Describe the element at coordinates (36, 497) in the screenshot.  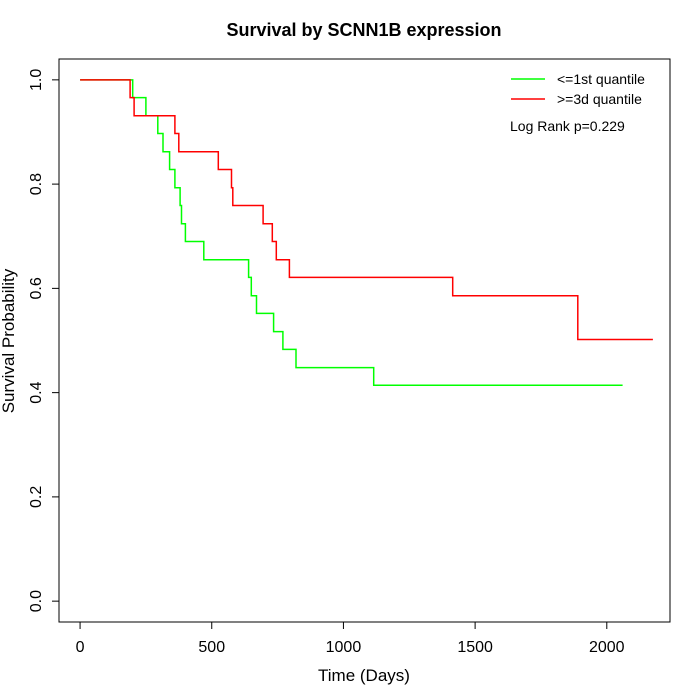
I see `y-tick-label: 0.2` at that location.